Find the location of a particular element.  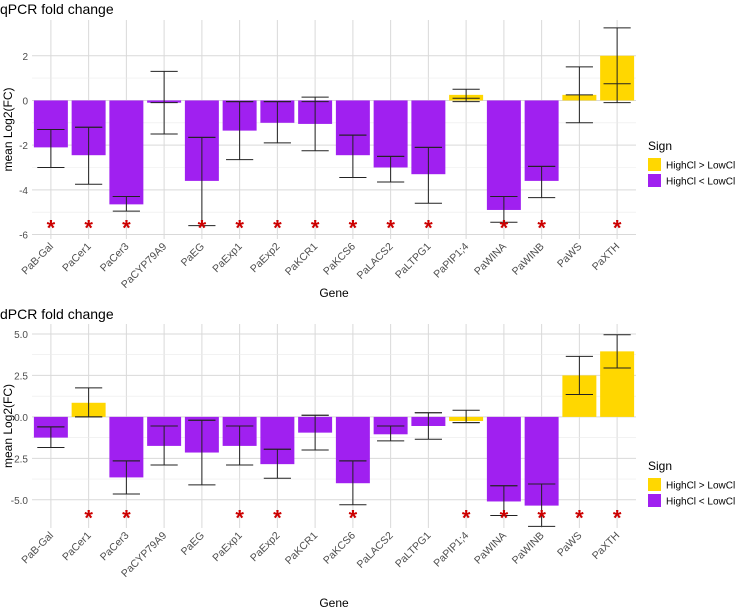

dpcr-legend-label: HighCl > LowCl is located at coordinates (700, 486).